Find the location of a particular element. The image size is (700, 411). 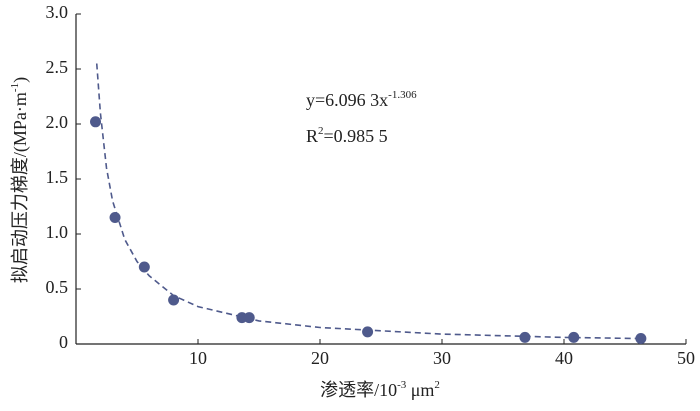

y-tick-label: 1.5 is located at coordinates (57, 177).